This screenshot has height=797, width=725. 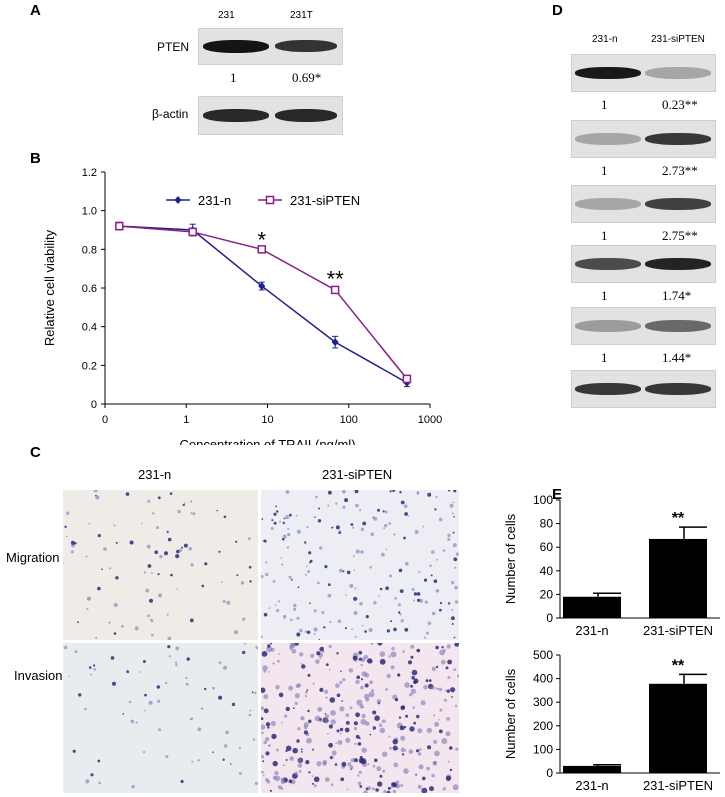 What do you see at coordinates (430, 420) in the screenshot?
I see `x-tick-label: 1000` at bounding box center [430, 420].